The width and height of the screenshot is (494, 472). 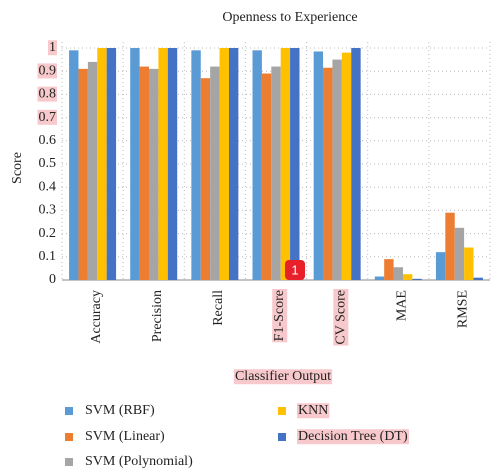 I want to click on y-tick-label: 1, so click(x=52, y=47).